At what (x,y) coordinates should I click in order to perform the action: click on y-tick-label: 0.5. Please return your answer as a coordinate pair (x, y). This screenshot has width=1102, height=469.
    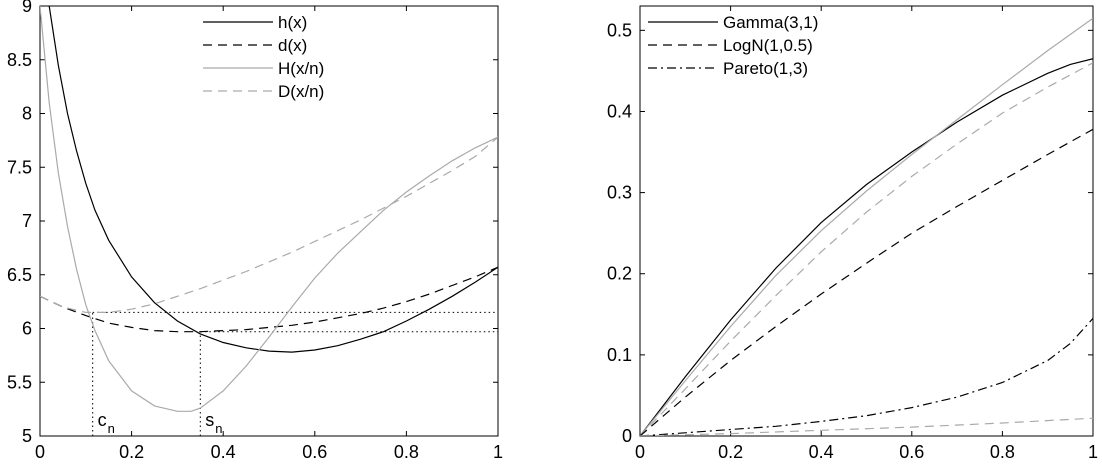
    Looking at the image, I should click on (619, 30).